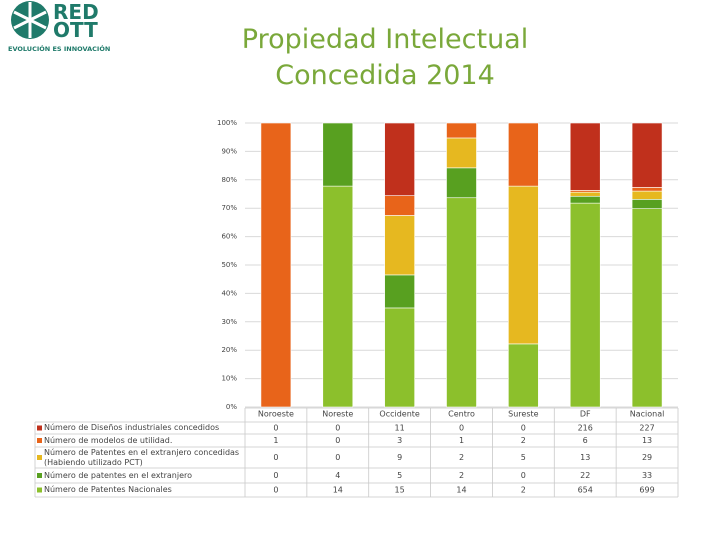  Describe the element at coordinates (585, 490) in the screenshot. I see `table-value: 654` at that location.